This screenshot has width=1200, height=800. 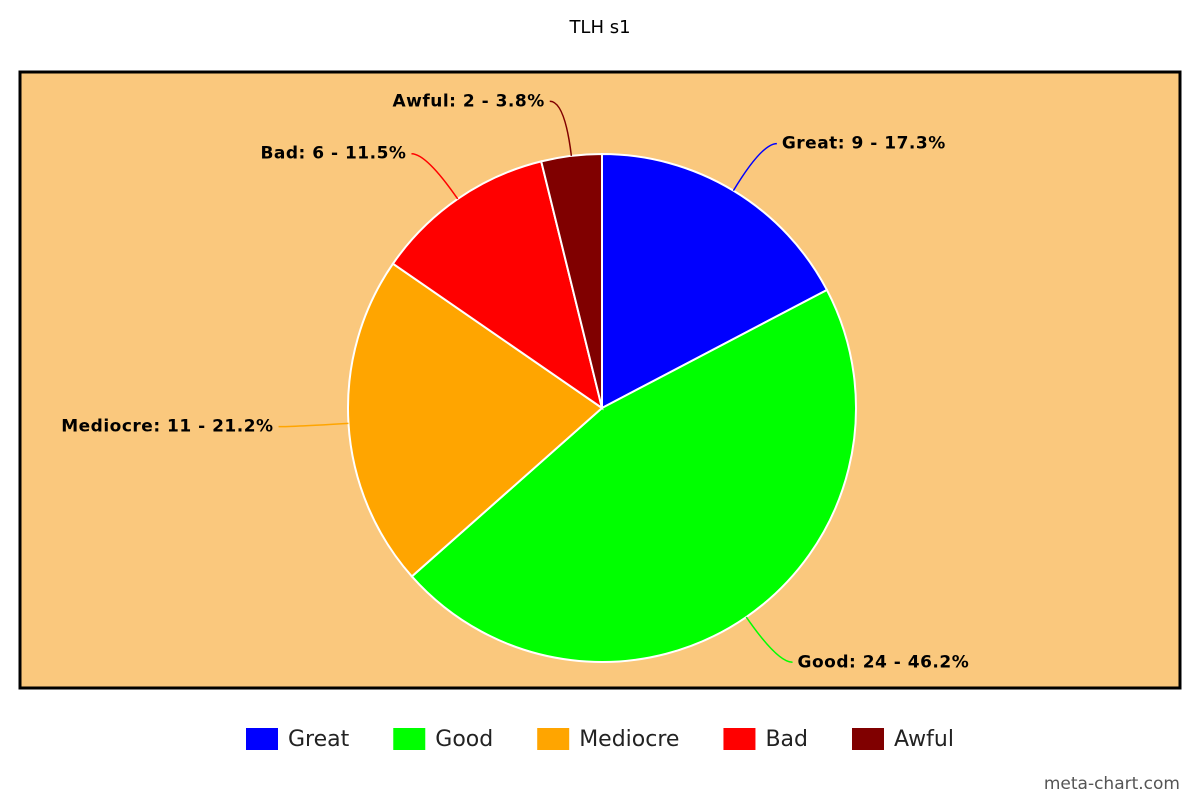 I want to click on watermark: meta-chart.com, so click(x=1112, y=784).